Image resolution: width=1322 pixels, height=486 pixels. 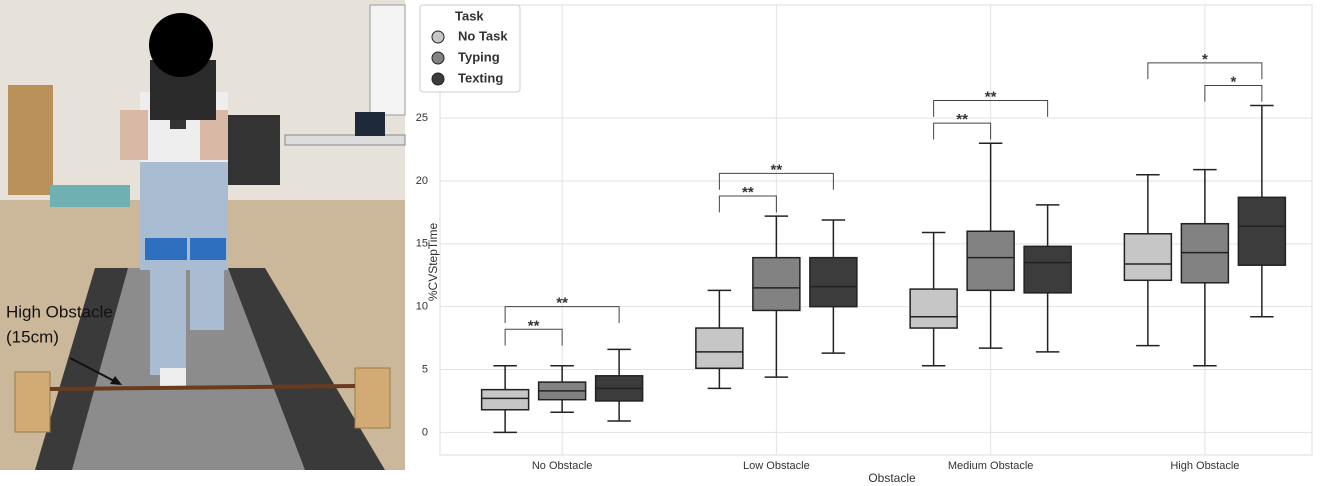 I want to click on legend-label: Typing, so click(x=479, y=56).